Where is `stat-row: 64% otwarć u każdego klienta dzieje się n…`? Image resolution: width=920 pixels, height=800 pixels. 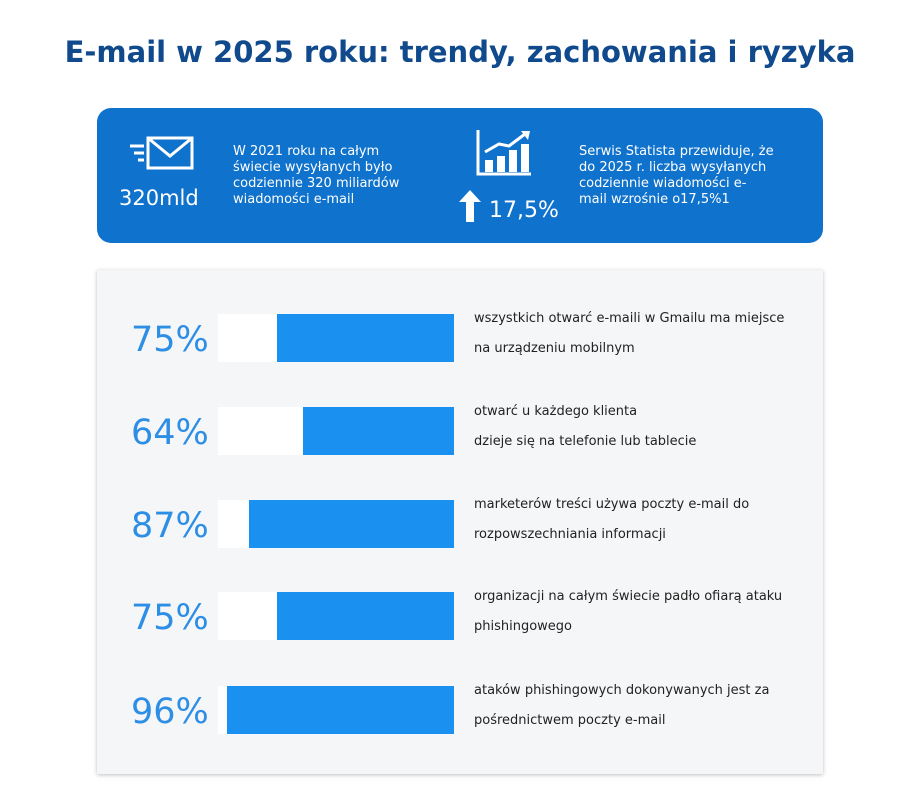 stat-row: 64% otwarć u każdego klienta dzieje się n… is located at coordinates (460, 434).